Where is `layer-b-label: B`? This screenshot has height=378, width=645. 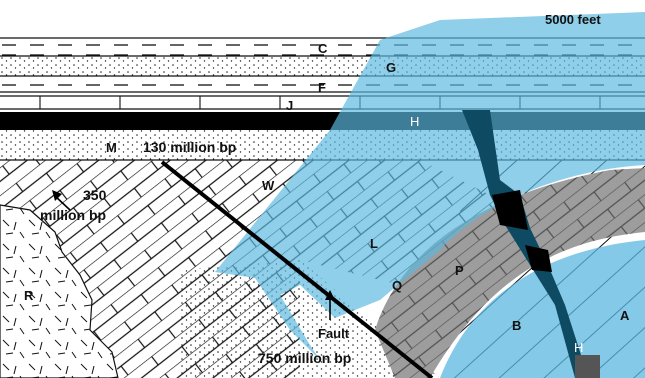 layer-b-label: B is located at coordinates (516, 325).